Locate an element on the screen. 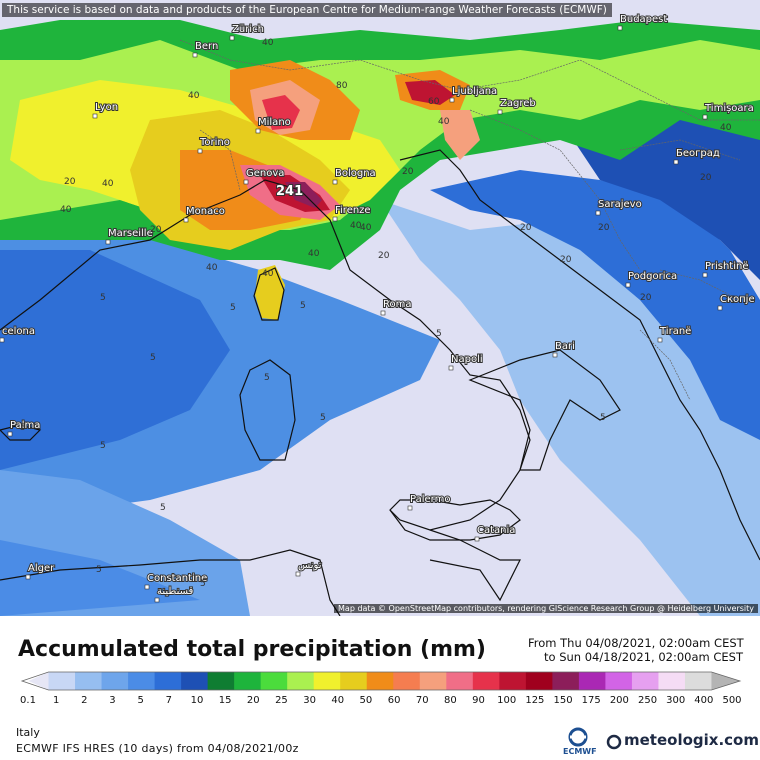 This screenshot has height=760, width=760. city-marker: Alger is located at coordinates (40, 571).